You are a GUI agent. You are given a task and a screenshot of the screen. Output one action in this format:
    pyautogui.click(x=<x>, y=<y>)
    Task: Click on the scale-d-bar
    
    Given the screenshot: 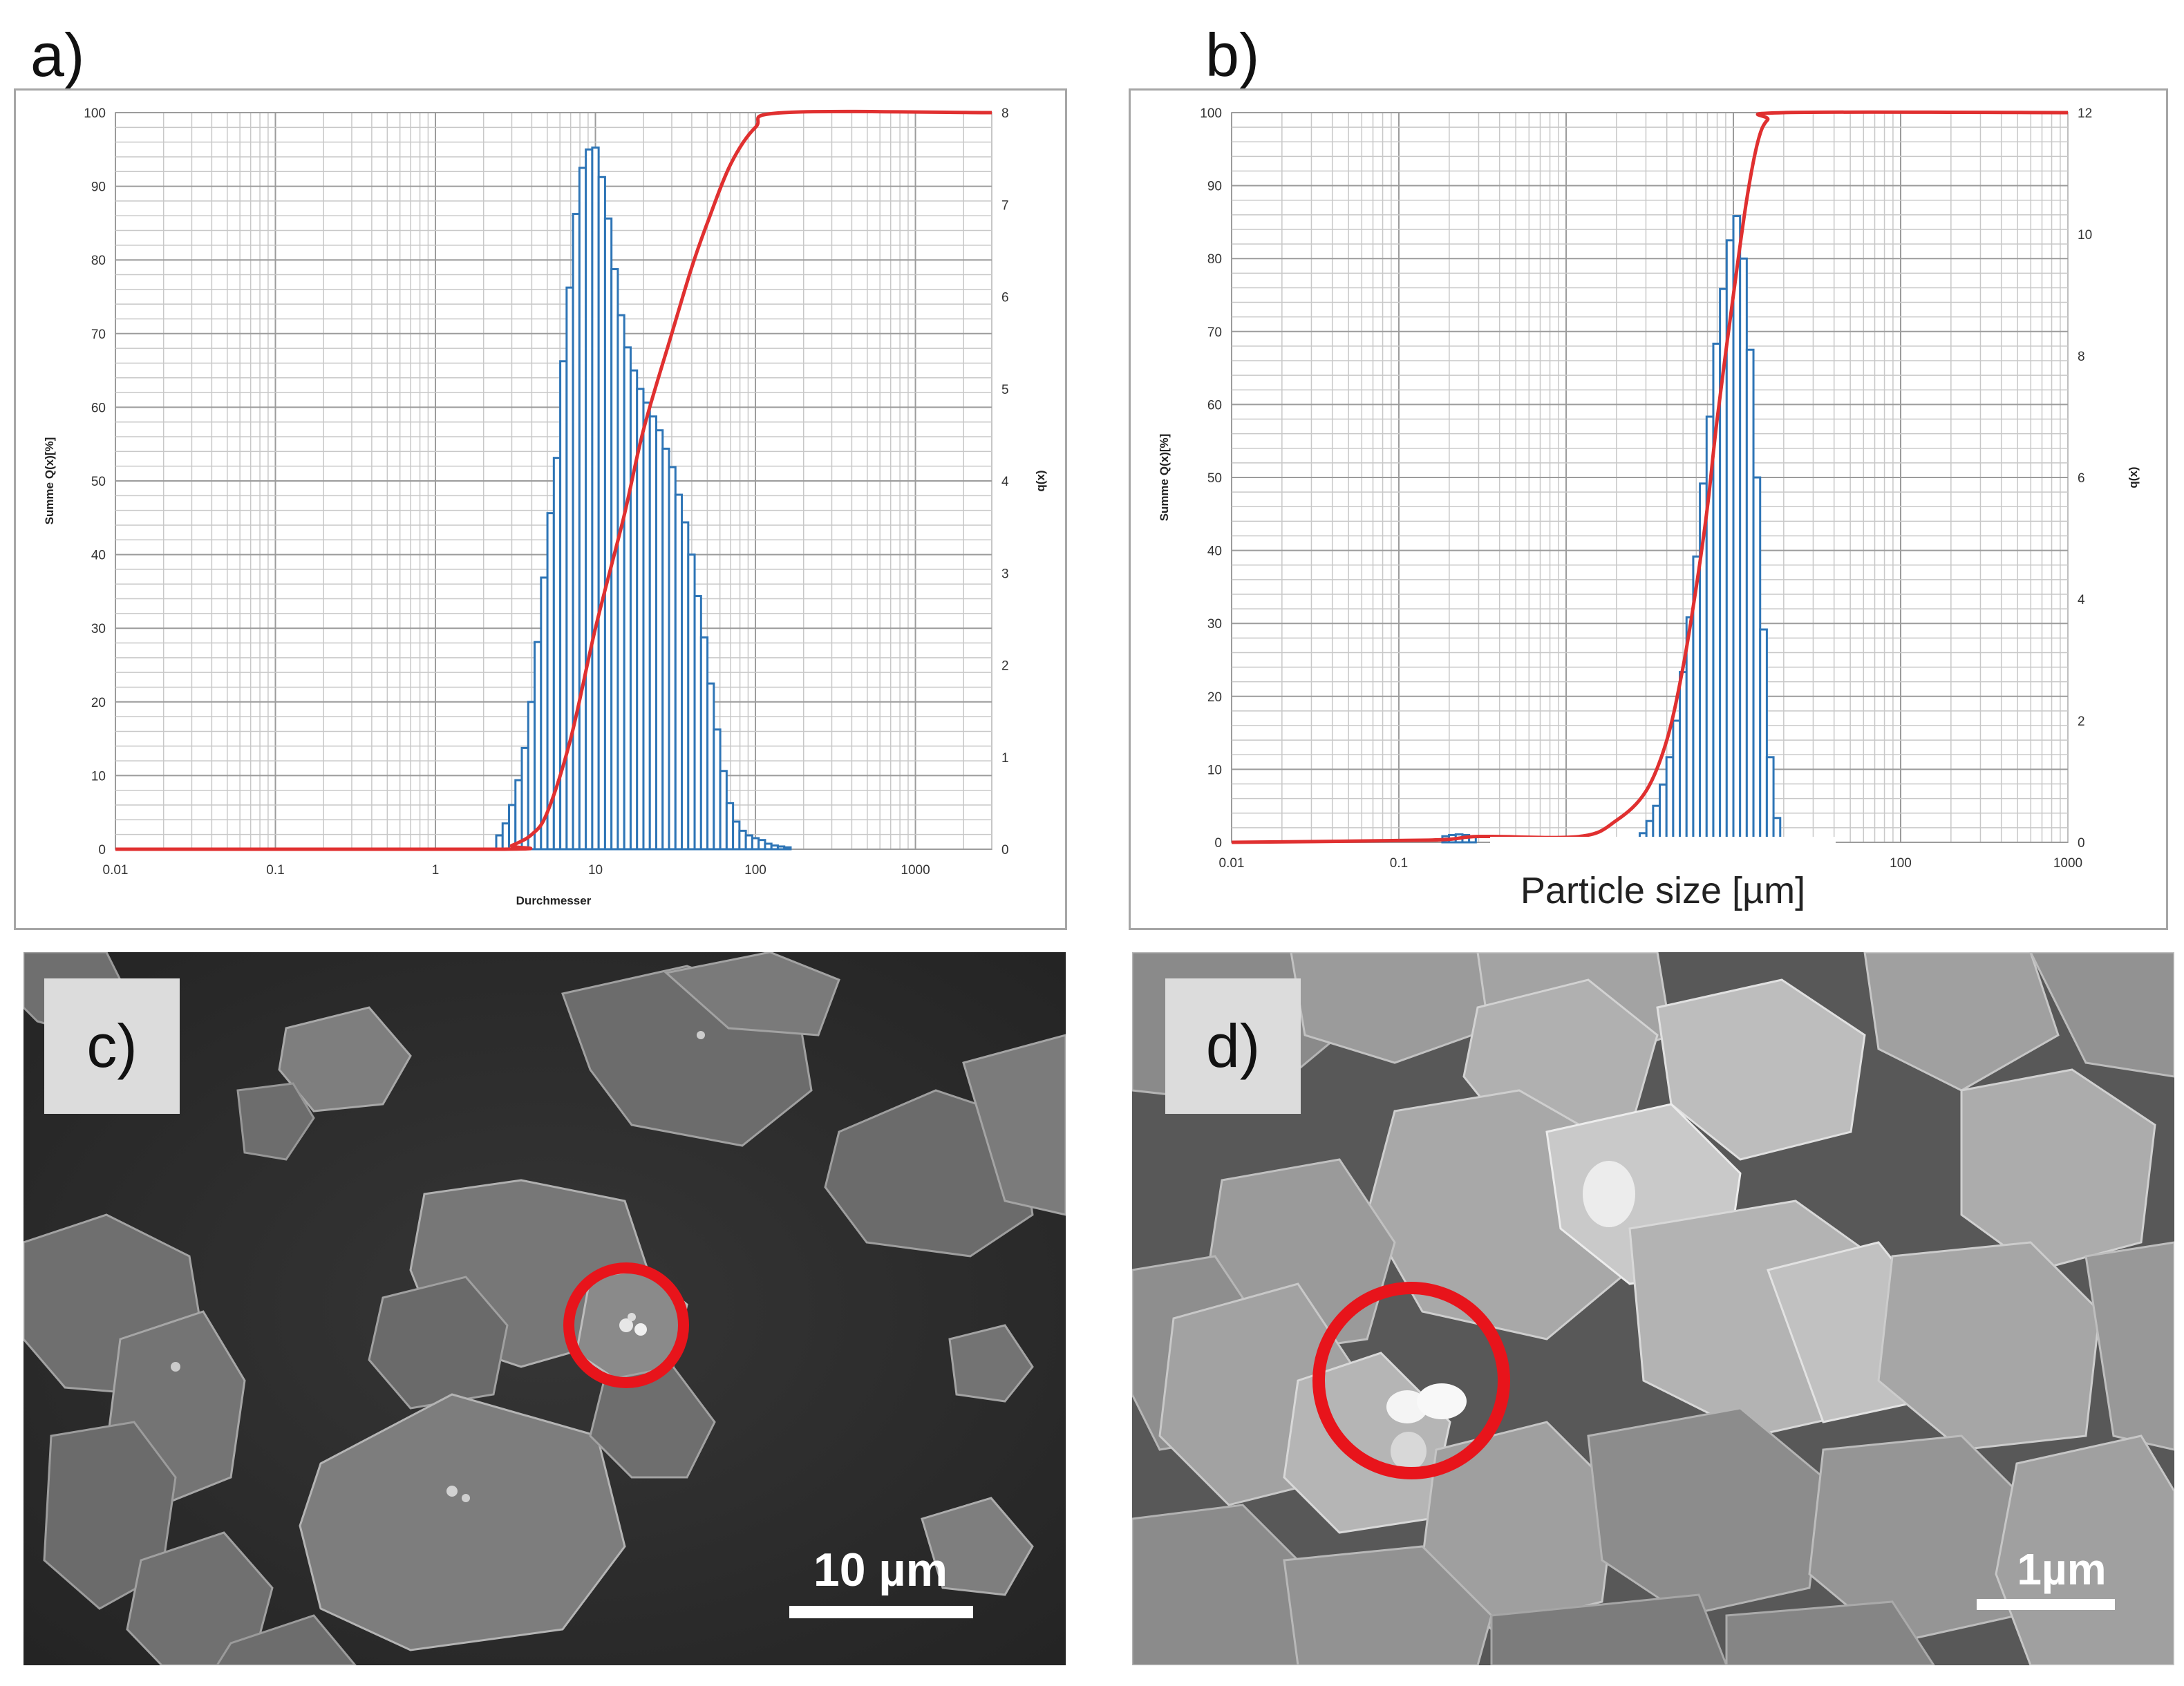 What is the action you would take?
    pyautogui.click(x=2046, y=1604)
    